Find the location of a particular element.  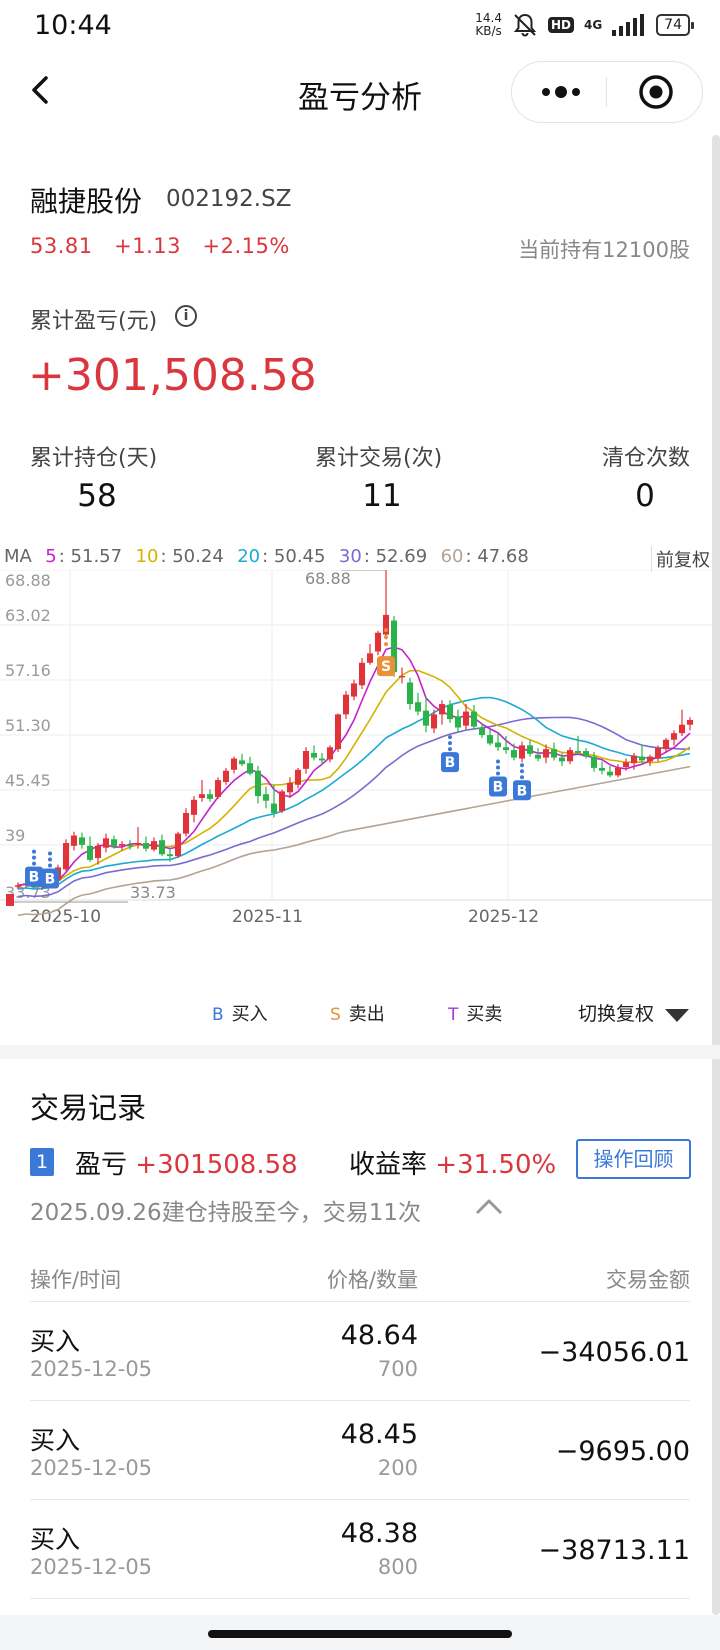

row-qty: 800 is located at coordinates (397, 1567).